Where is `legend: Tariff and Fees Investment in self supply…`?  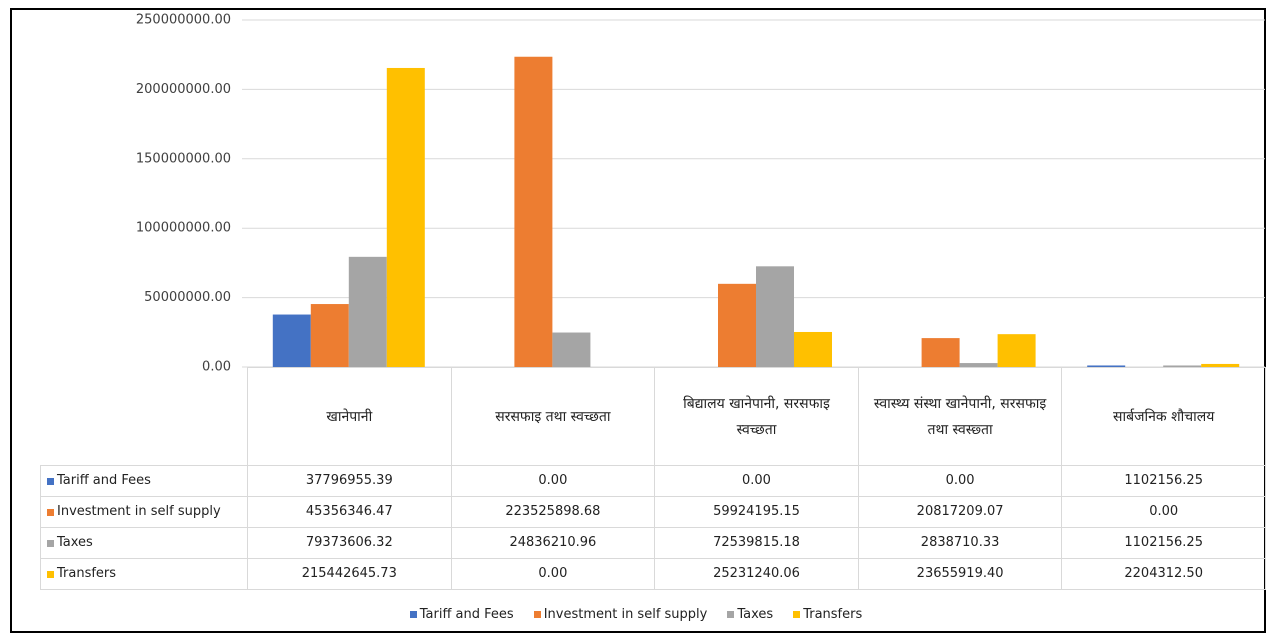 legend: Tariff and Fees Investment in self supply… is located at coordinates (636, 614).